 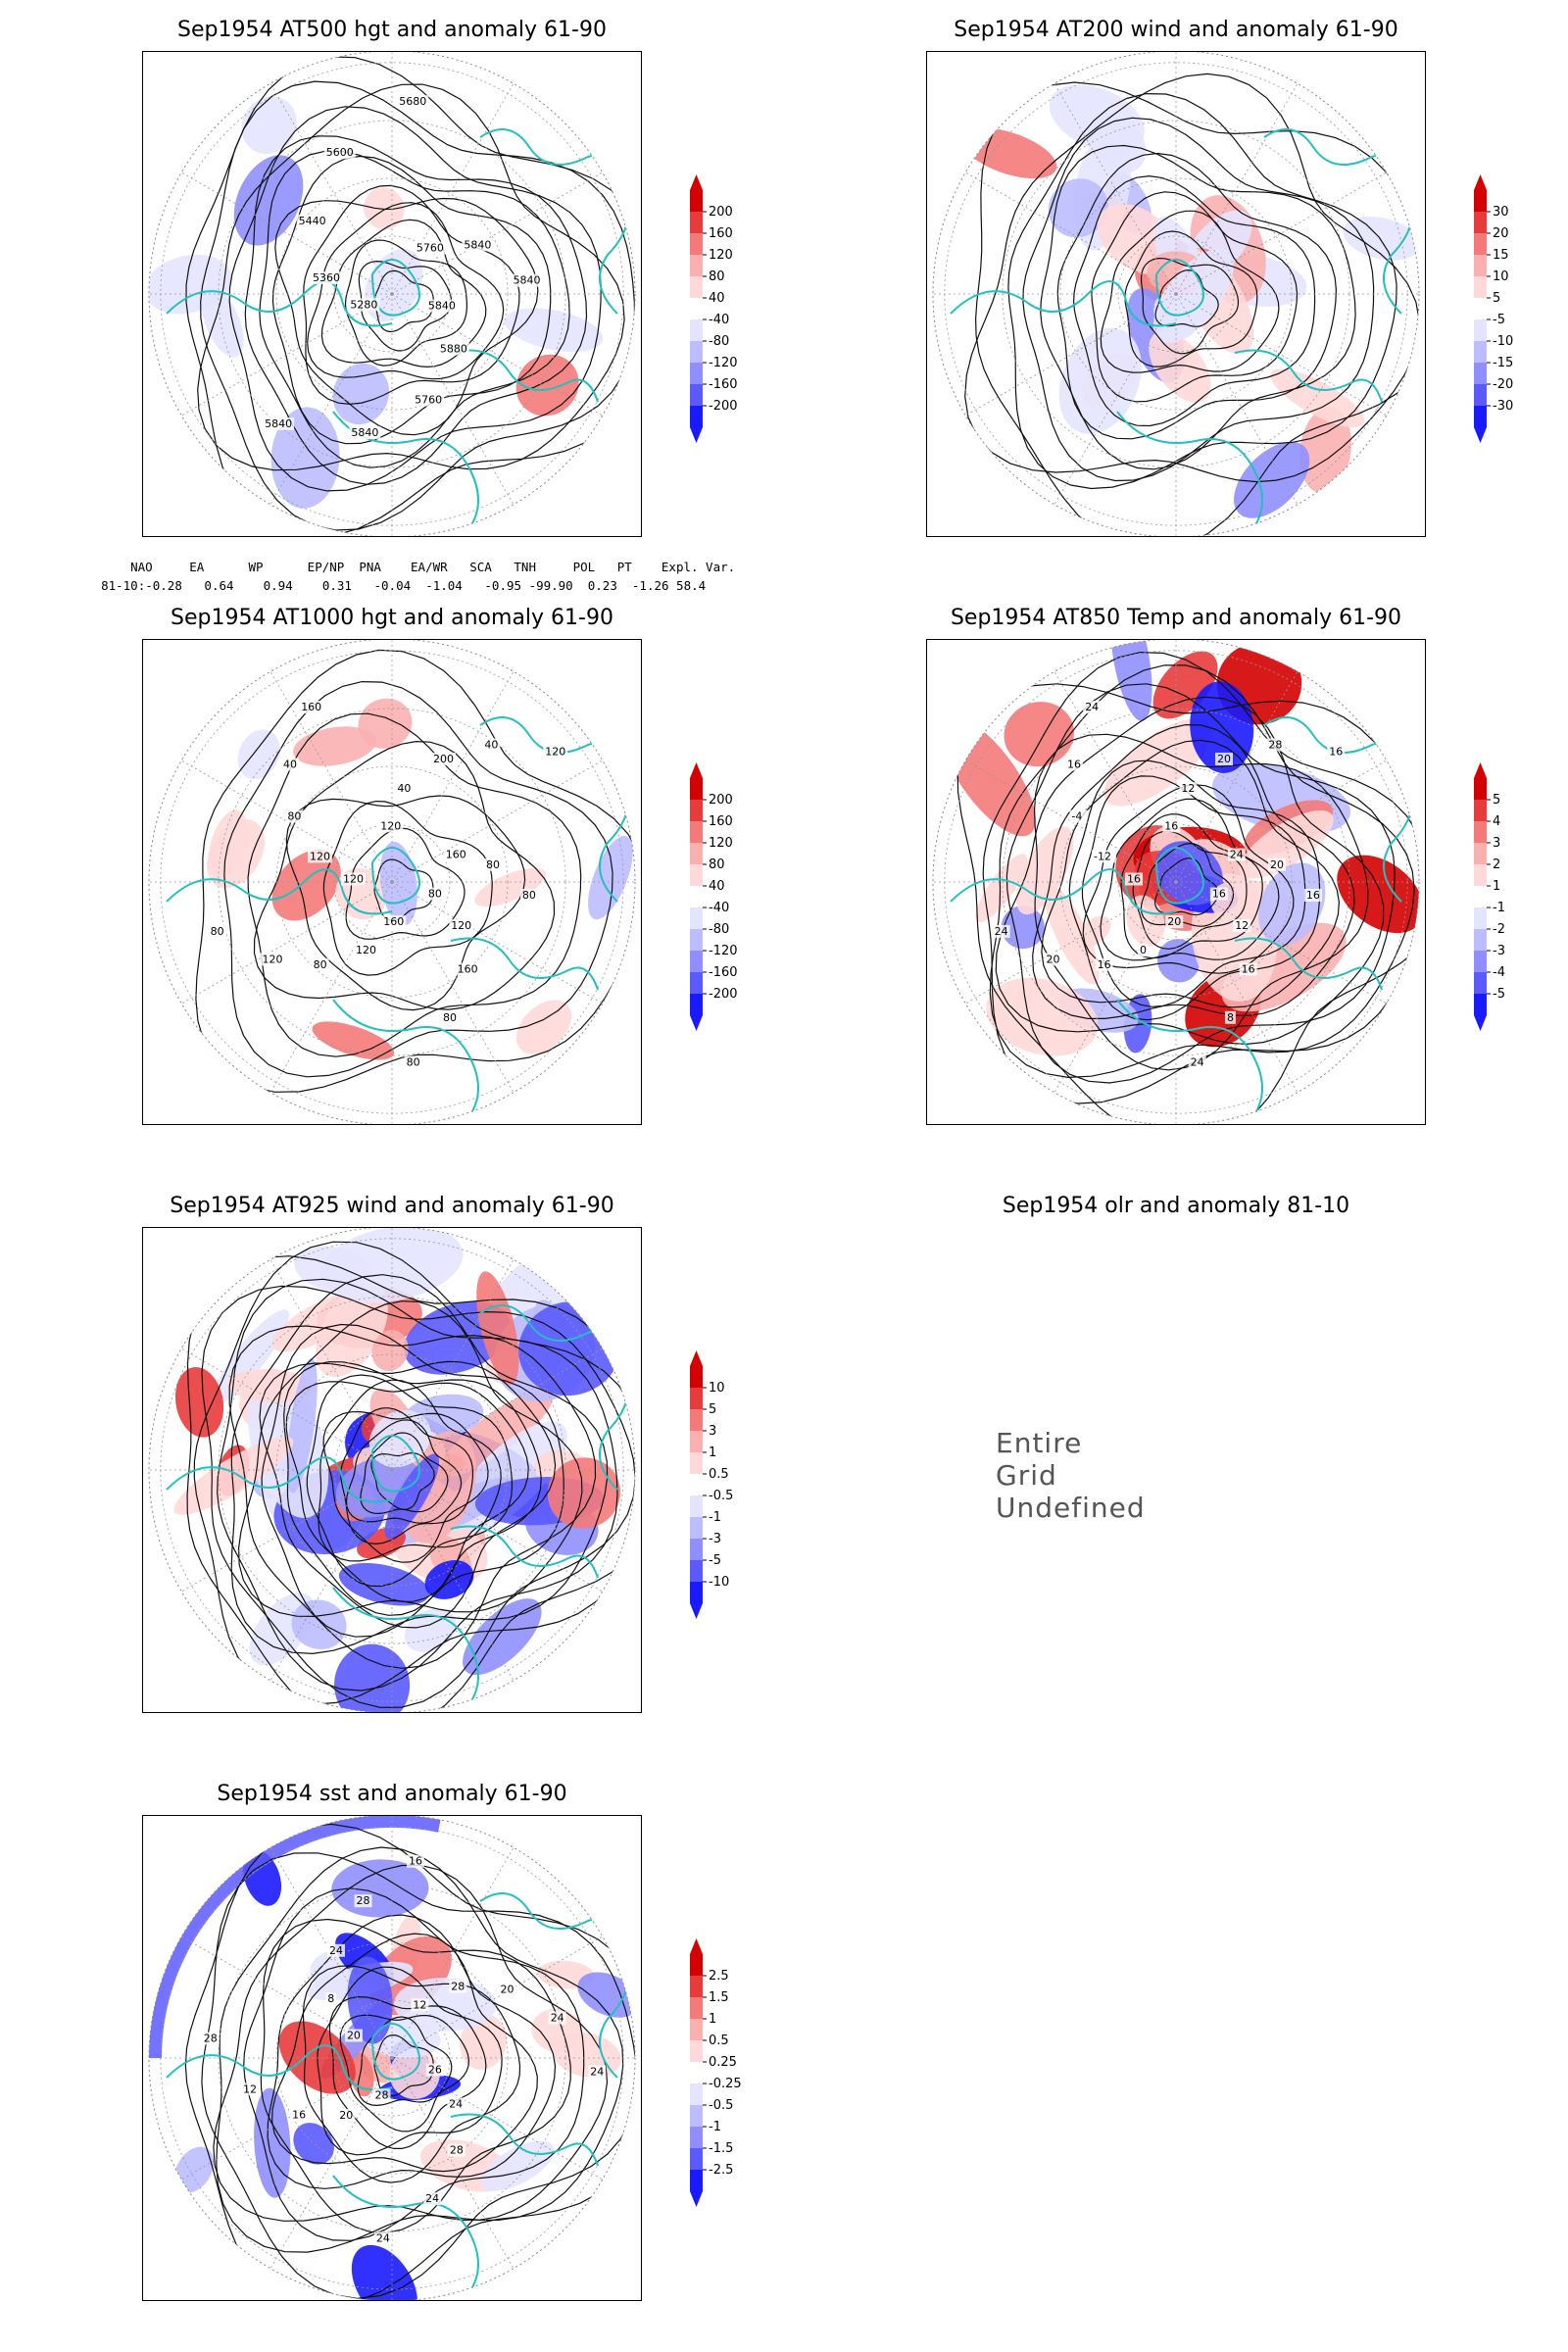 What do you see at coordinates (1499, 929) in the screenshot?
I see `colorbar-tick-label: -2` at bounding box center [1499, 929].